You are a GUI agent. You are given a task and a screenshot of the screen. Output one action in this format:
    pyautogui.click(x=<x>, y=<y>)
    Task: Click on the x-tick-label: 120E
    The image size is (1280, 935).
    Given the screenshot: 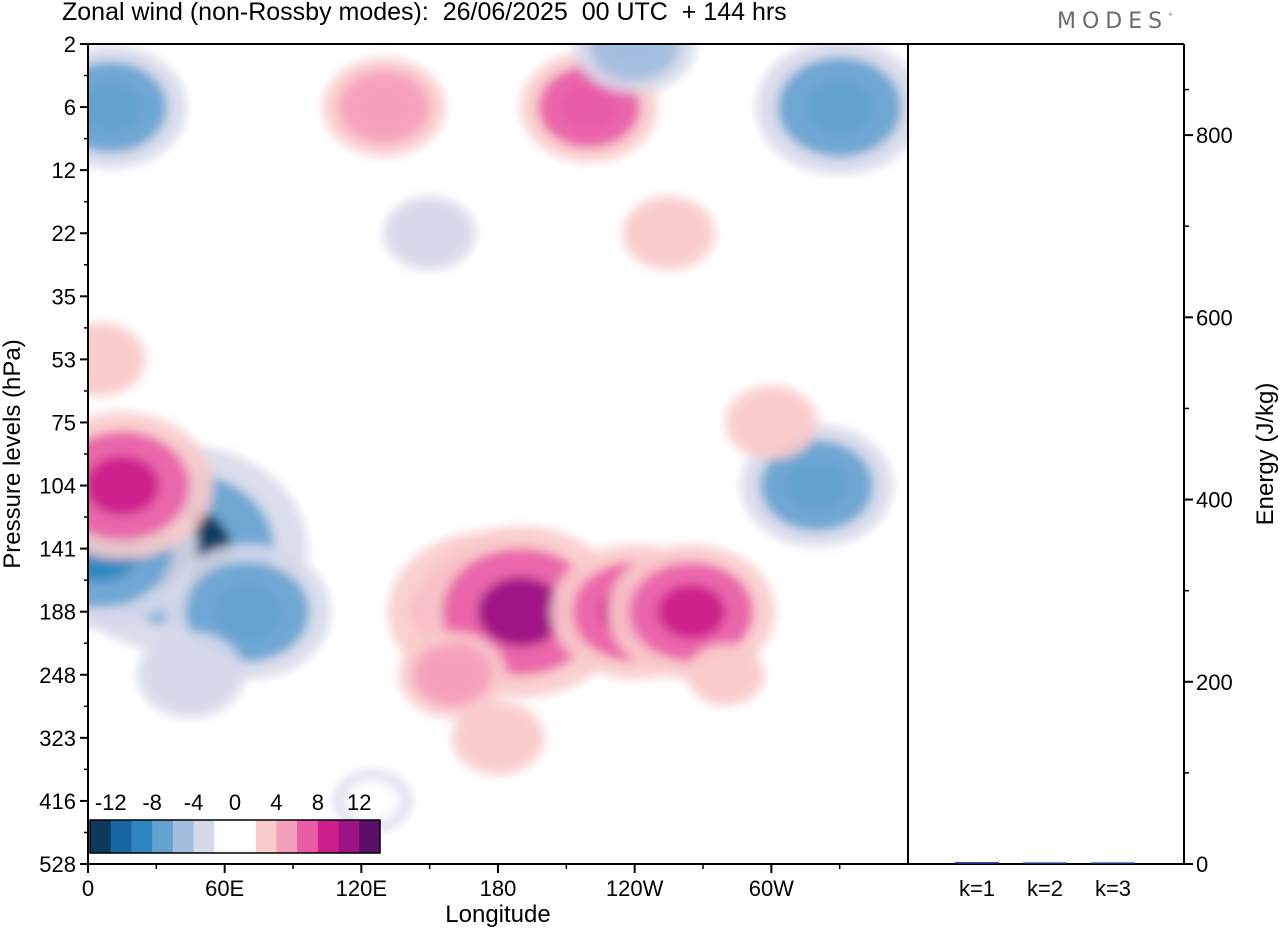 What is the action you would take?
    pyautogui.click(x=361, y=888)
    